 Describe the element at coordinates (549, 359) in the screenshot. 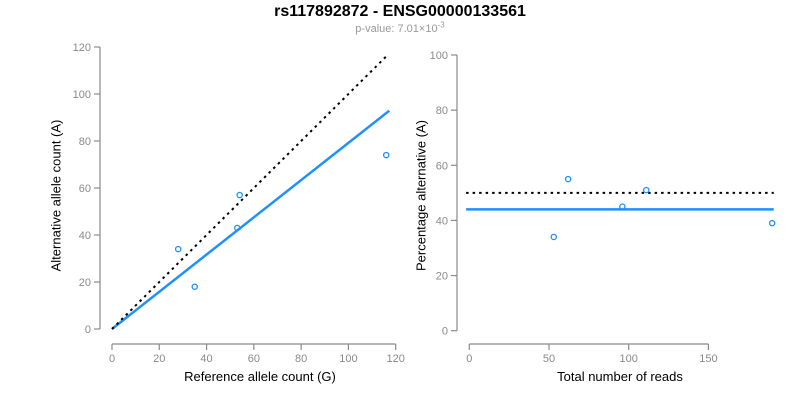

I see `x-tick-label: 50` at that location.